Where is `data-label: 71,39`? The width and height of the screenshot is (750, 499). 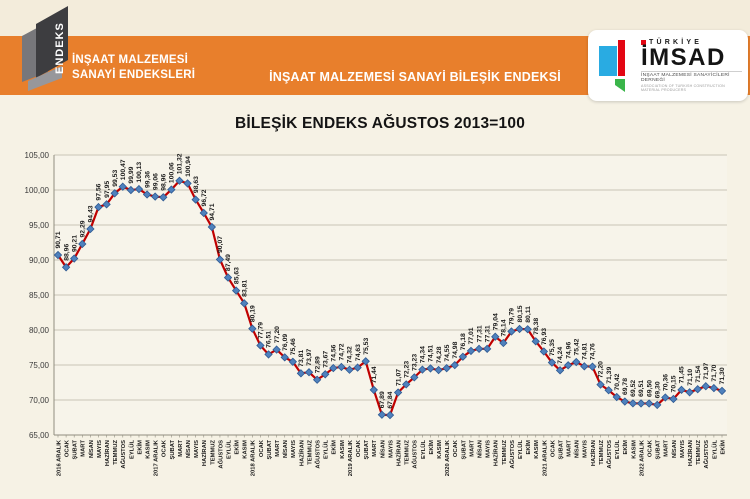
data-label: 71,39 is located at coordinates (609, 375).